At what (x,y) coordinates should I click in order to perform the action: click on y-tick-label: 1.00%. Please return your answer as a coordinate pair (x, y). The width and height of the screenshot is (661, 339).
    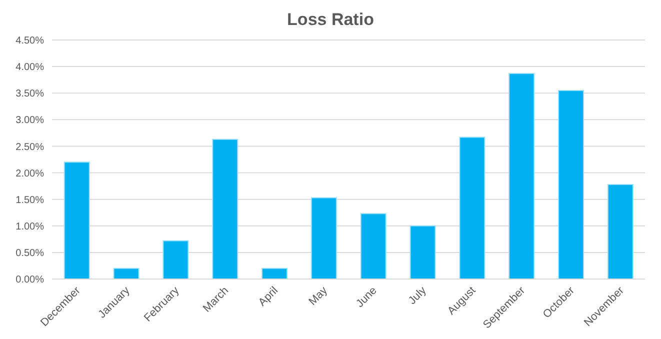
    Looking at the image, I should click on (30, 226).